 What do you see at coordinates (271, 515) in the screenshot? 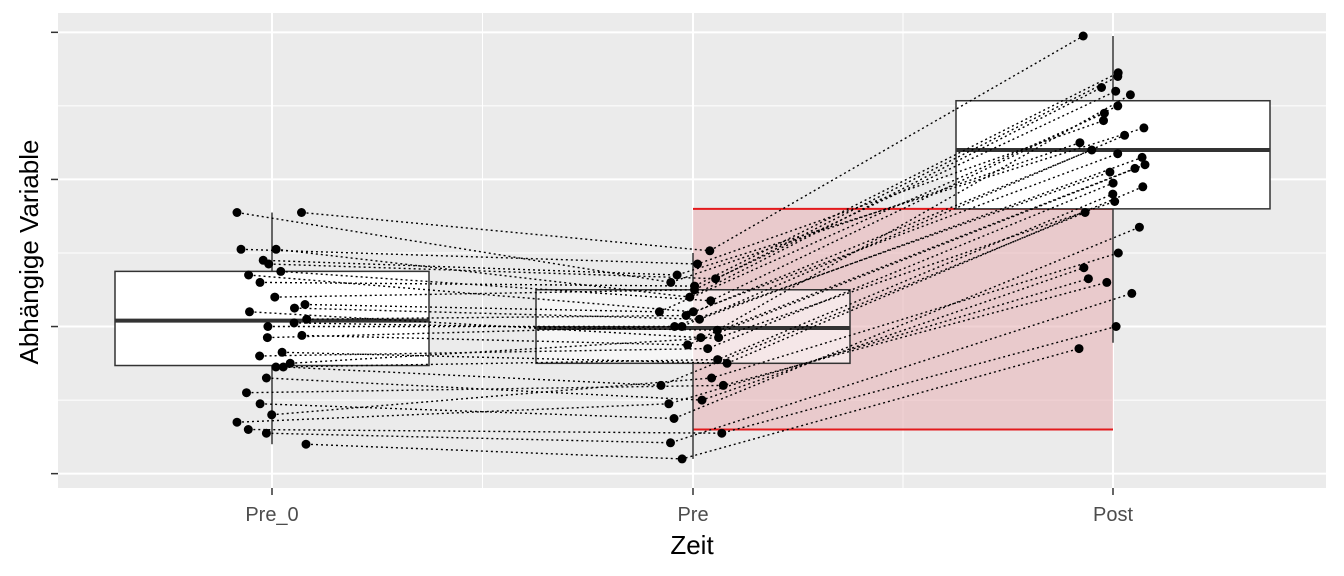
I see `x-tick-label: Pre_0` at bounding box center [271, 515].